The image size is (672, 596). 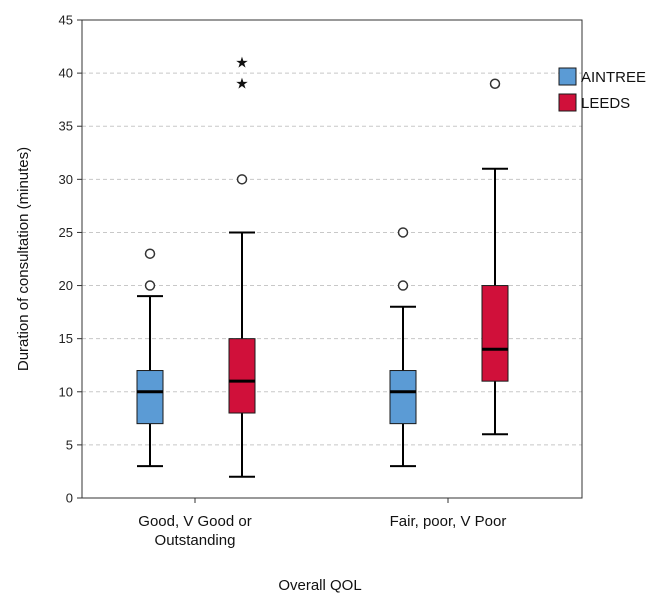 What do you see at coordinates (66, 20) in the screenshot?
I see `y-tick-label: 45` at bounding box center [66, 20].